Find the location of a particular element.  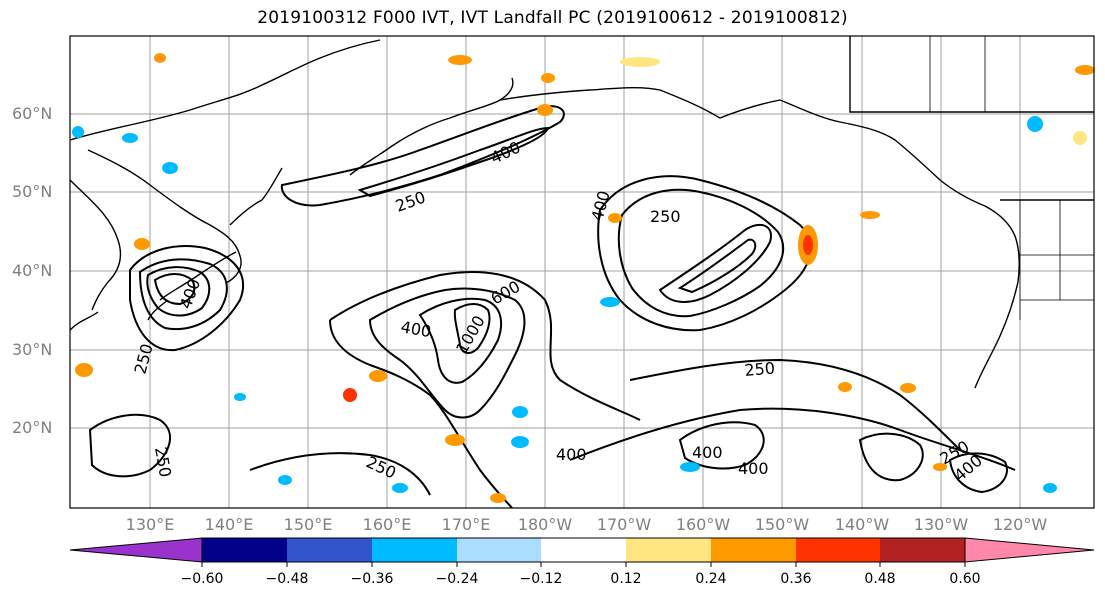

asia-coast is located at coordinates (225, 185).